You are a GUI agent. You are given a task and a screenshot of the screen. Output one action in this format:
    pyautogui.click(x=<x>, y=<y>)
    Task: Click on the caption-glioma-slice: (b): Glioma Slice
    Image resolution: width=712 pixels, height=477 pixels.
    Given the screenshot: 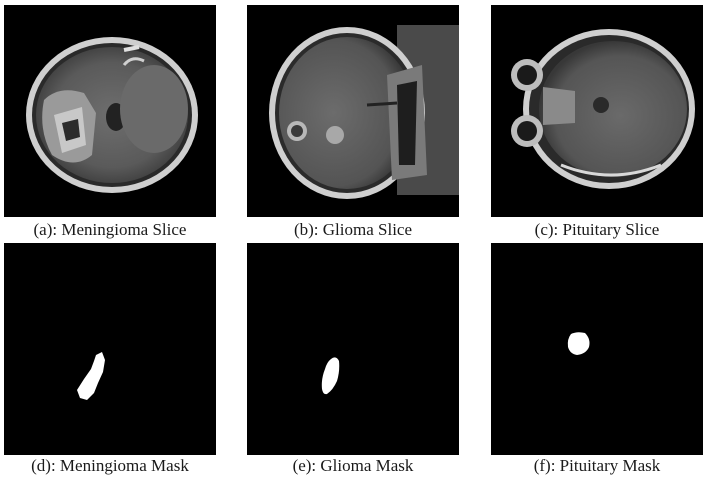 What is the action you would take?
    pyautogui.click(x=353, y=229)
    